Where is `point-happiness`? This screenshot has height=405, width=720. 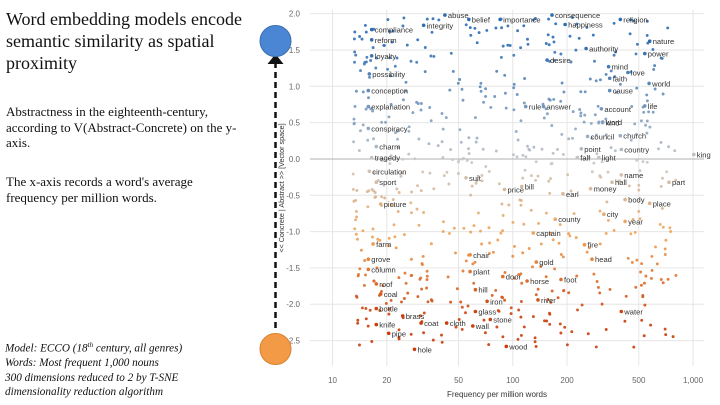 point-happiness is located at coordinates (565, 24).